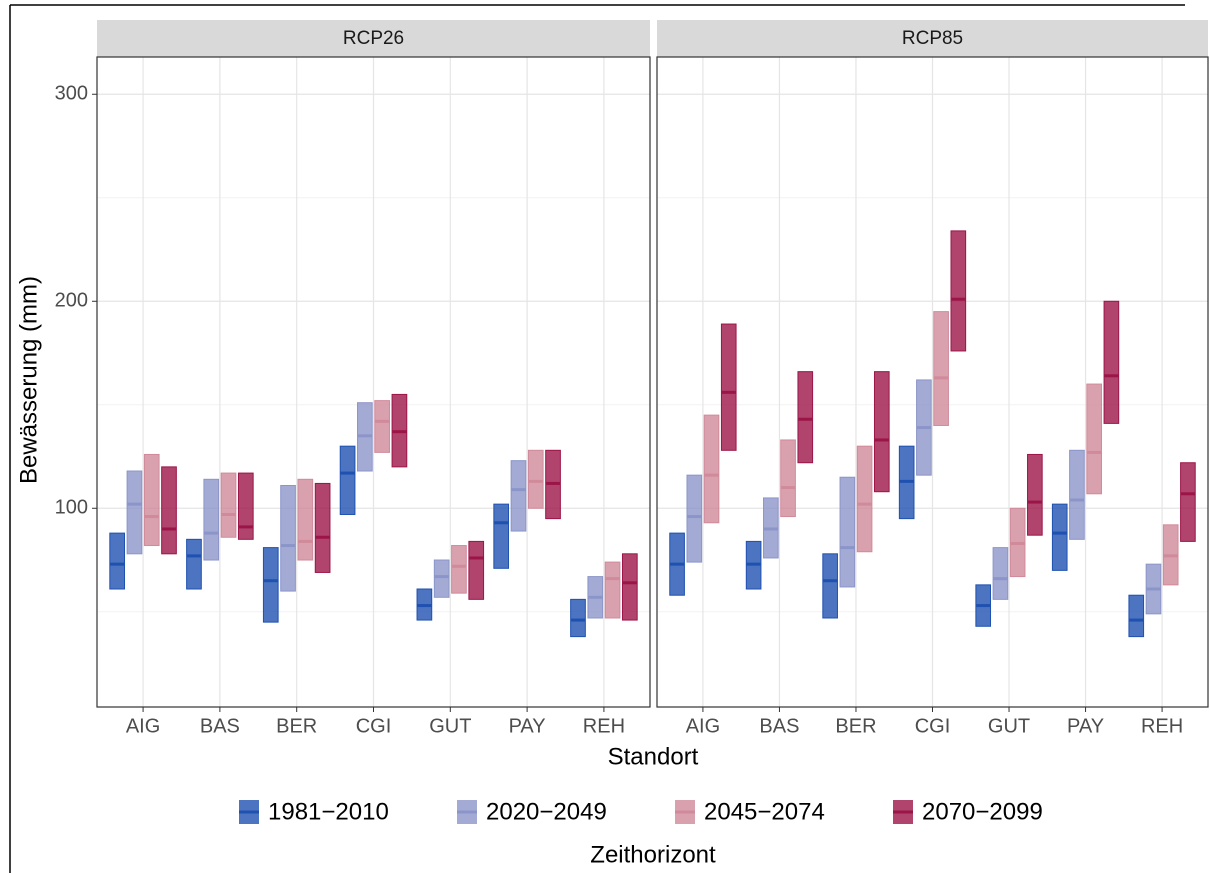 This screenshot has width=1210, height=873. Describe the element at coordinates (71, 301) in the screenshot. I see `y-tick-label: 200` at that location.